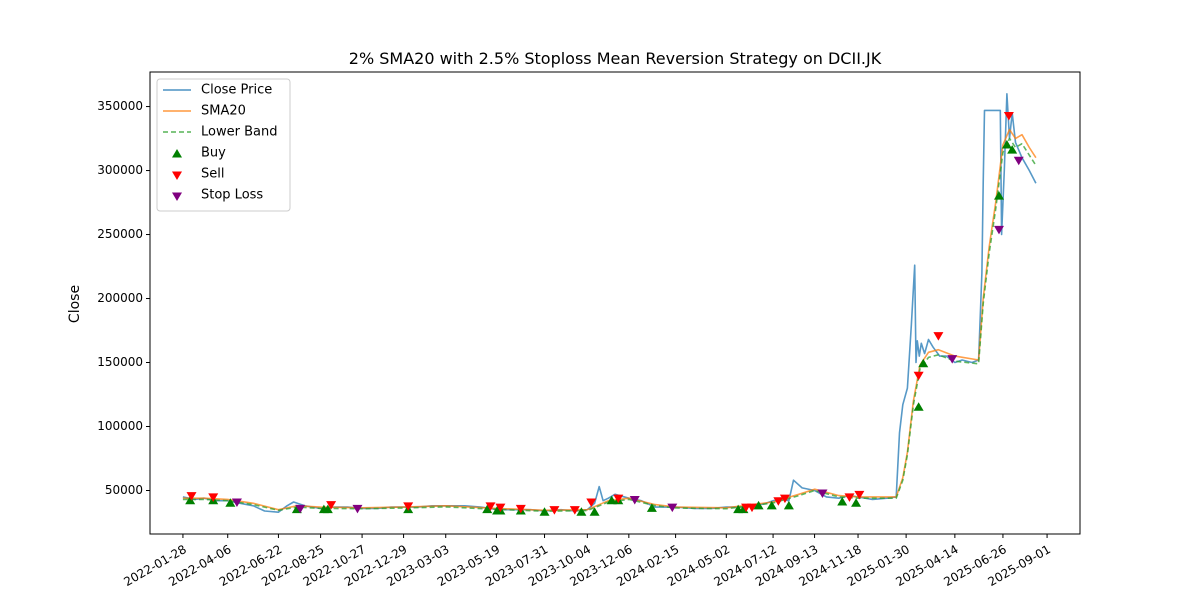 Image resolution: width=1200 pixels, height=600 pixels. Describe the element at coordinates (212, 174) in the screenshot. I see `legend-label-sell: Sell` at that location.